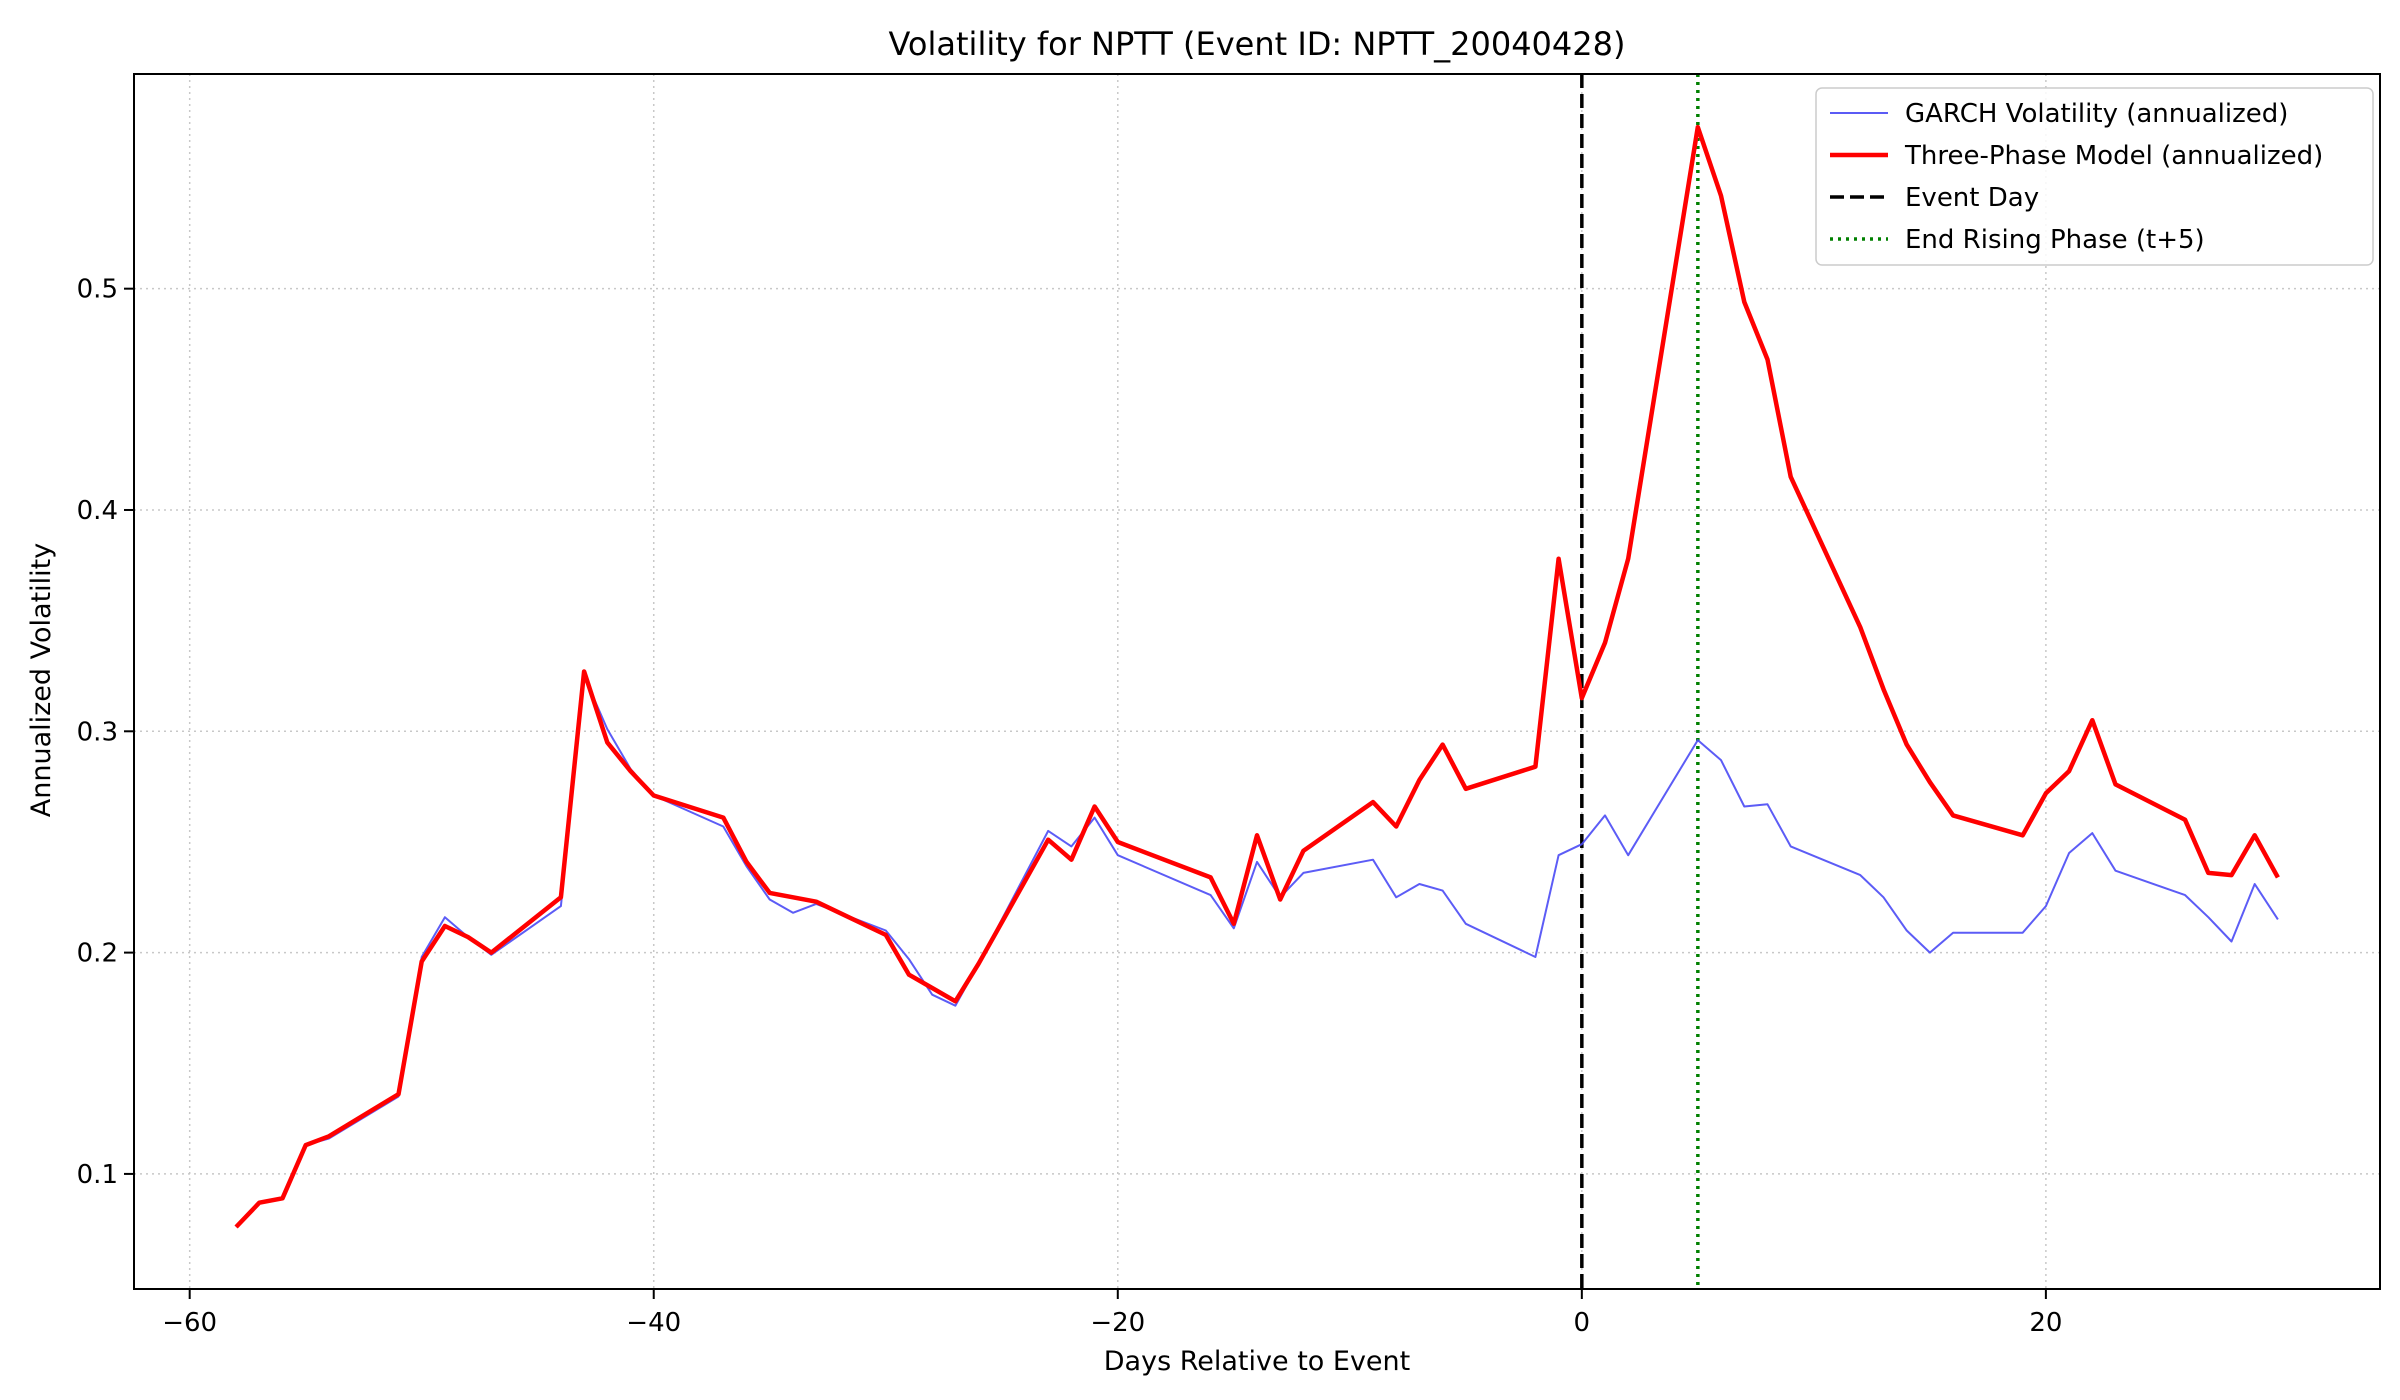 The height and width of the screenshot is (1400, 2400). I want to click on legend-label-three-phase: Three-Phase Model (annualized), so click(2113, 156).